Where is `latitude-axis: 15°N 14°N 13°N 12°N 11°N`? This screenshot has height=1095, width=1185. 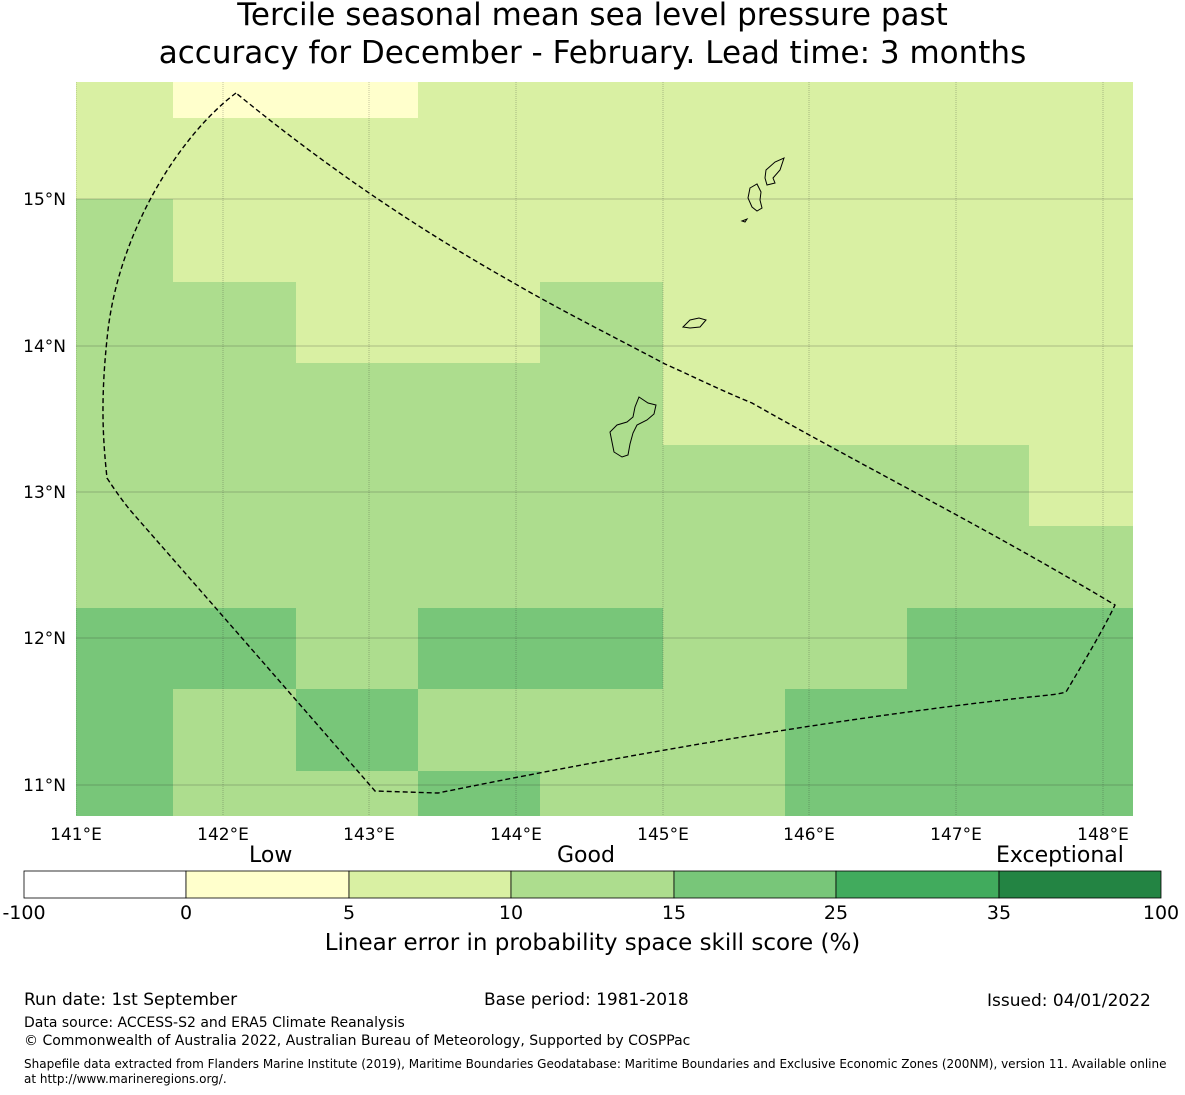
latitude-axis: 15°N 14°N 13°N 12°N 11°N is located at coordinates (44, 493).